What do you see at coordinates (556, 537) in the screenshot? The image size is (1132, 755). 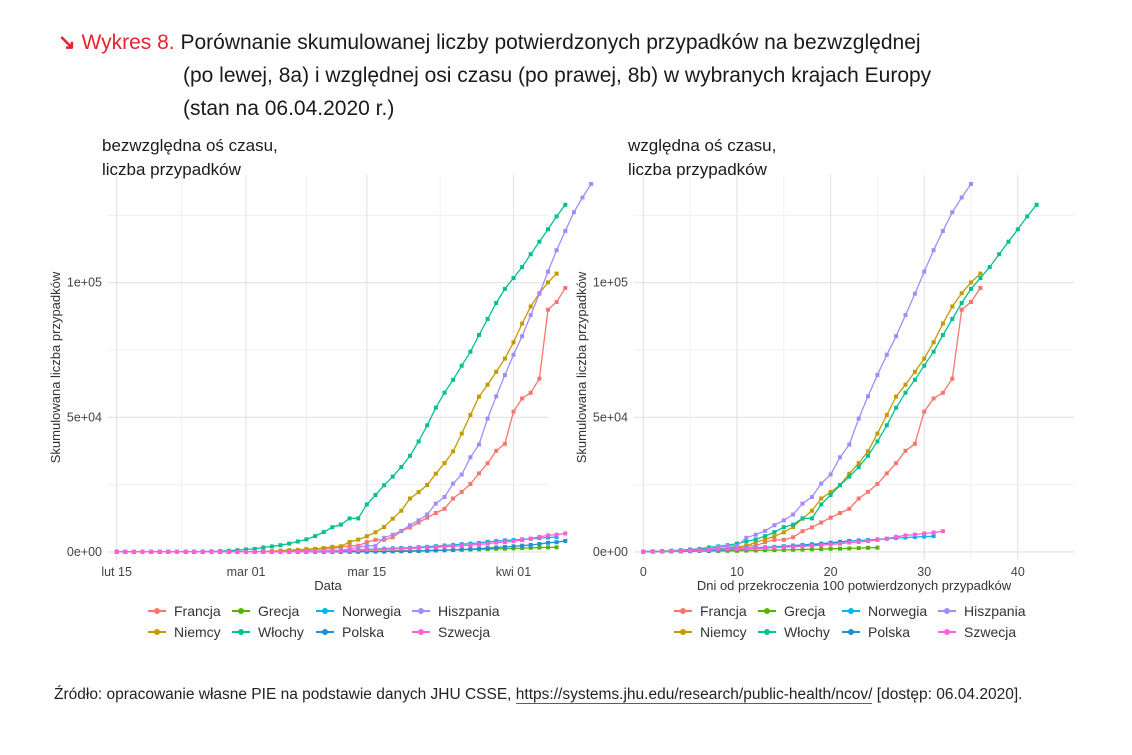 I see `left-point-norwegia` at bounding box center [556, 537].